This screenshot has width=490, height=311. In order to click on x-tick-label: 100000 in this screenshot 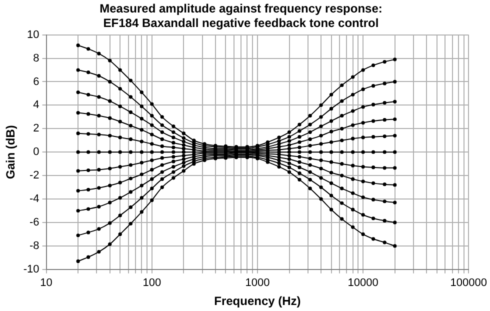, I will do `click(469, 283)`.